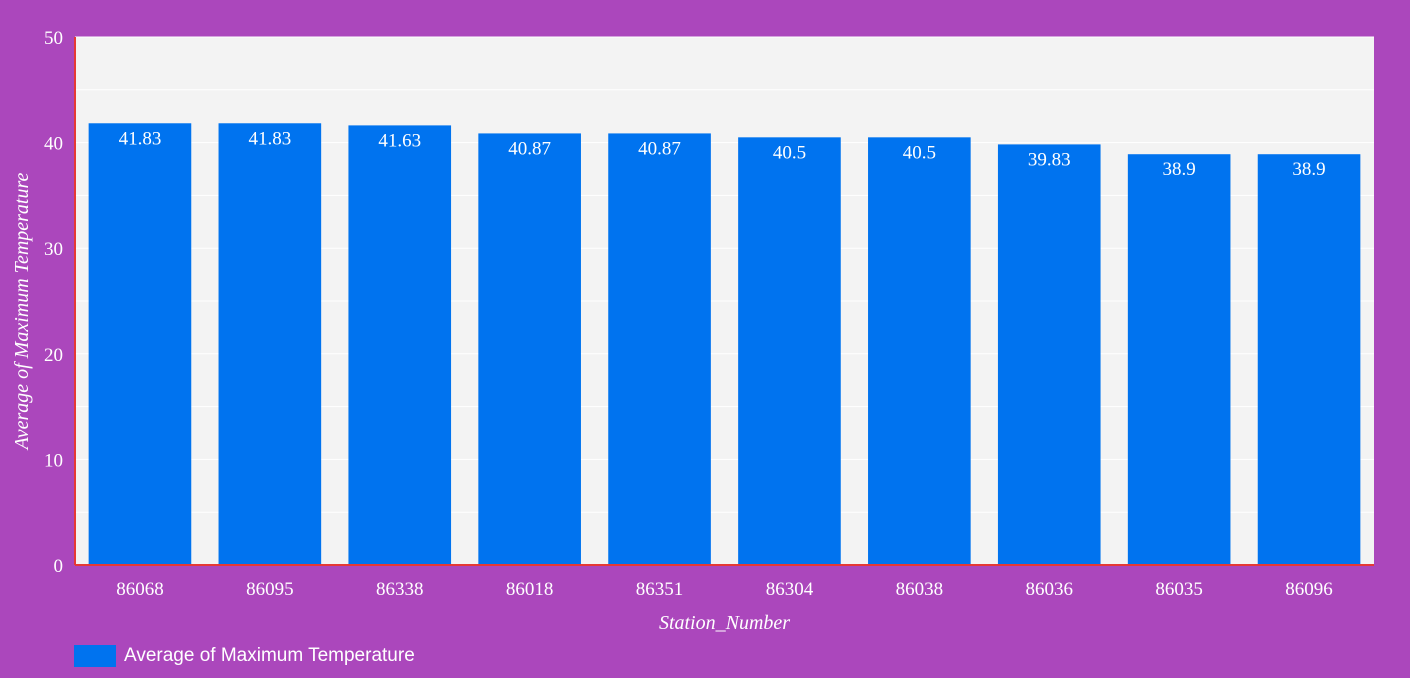 This screenshot has height=678, width=1410. I want to click on y-tick-label: 50, so click(53, 38).